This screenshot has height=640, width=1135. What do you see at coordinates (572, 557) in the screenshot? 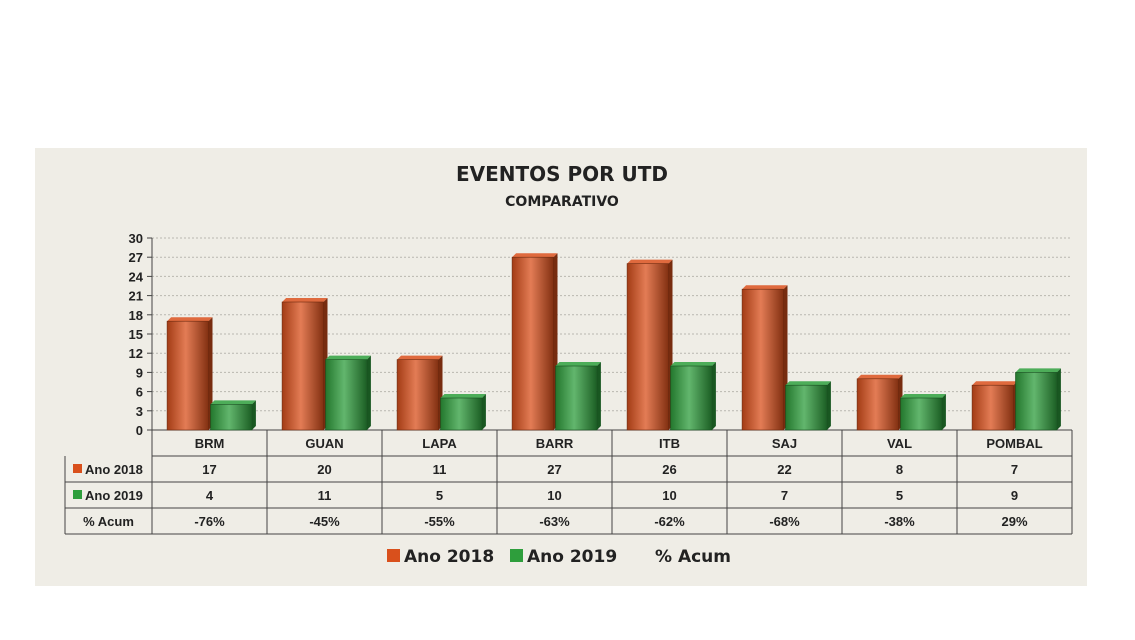
I see `legend-label: Ano 2019` at bounding box center [572, 557].